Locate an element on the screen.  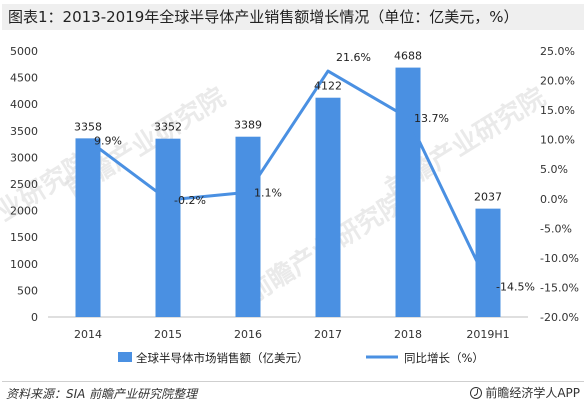
brand-credit: 前瞻经济学人APP is located at coordinates (525, 392).